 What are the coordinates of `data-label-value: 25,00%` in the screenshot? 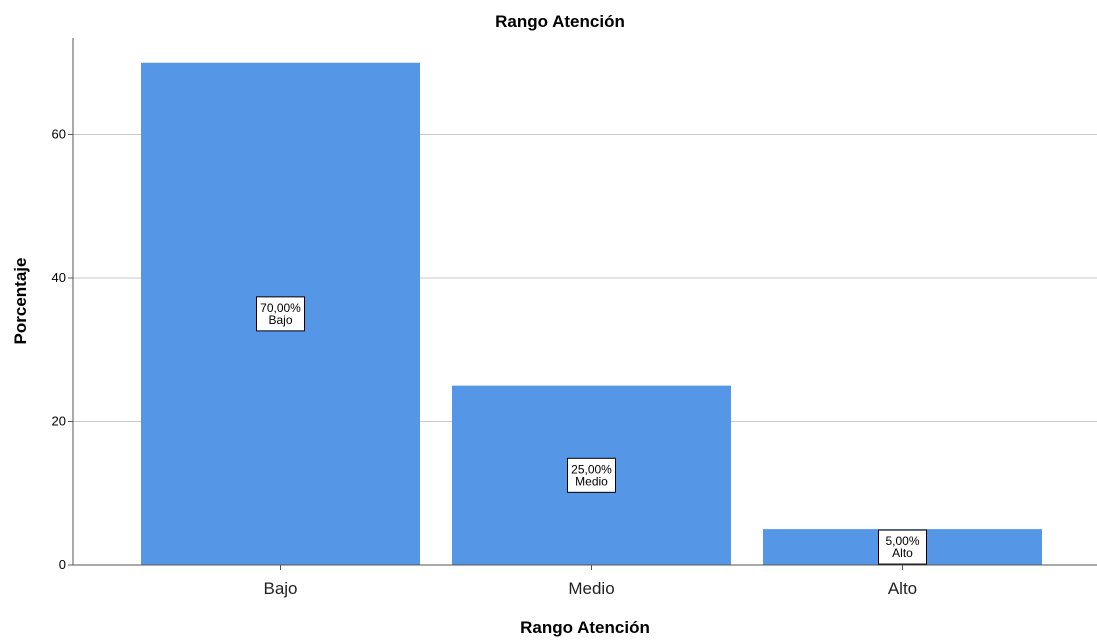 It's located at (591, 469).